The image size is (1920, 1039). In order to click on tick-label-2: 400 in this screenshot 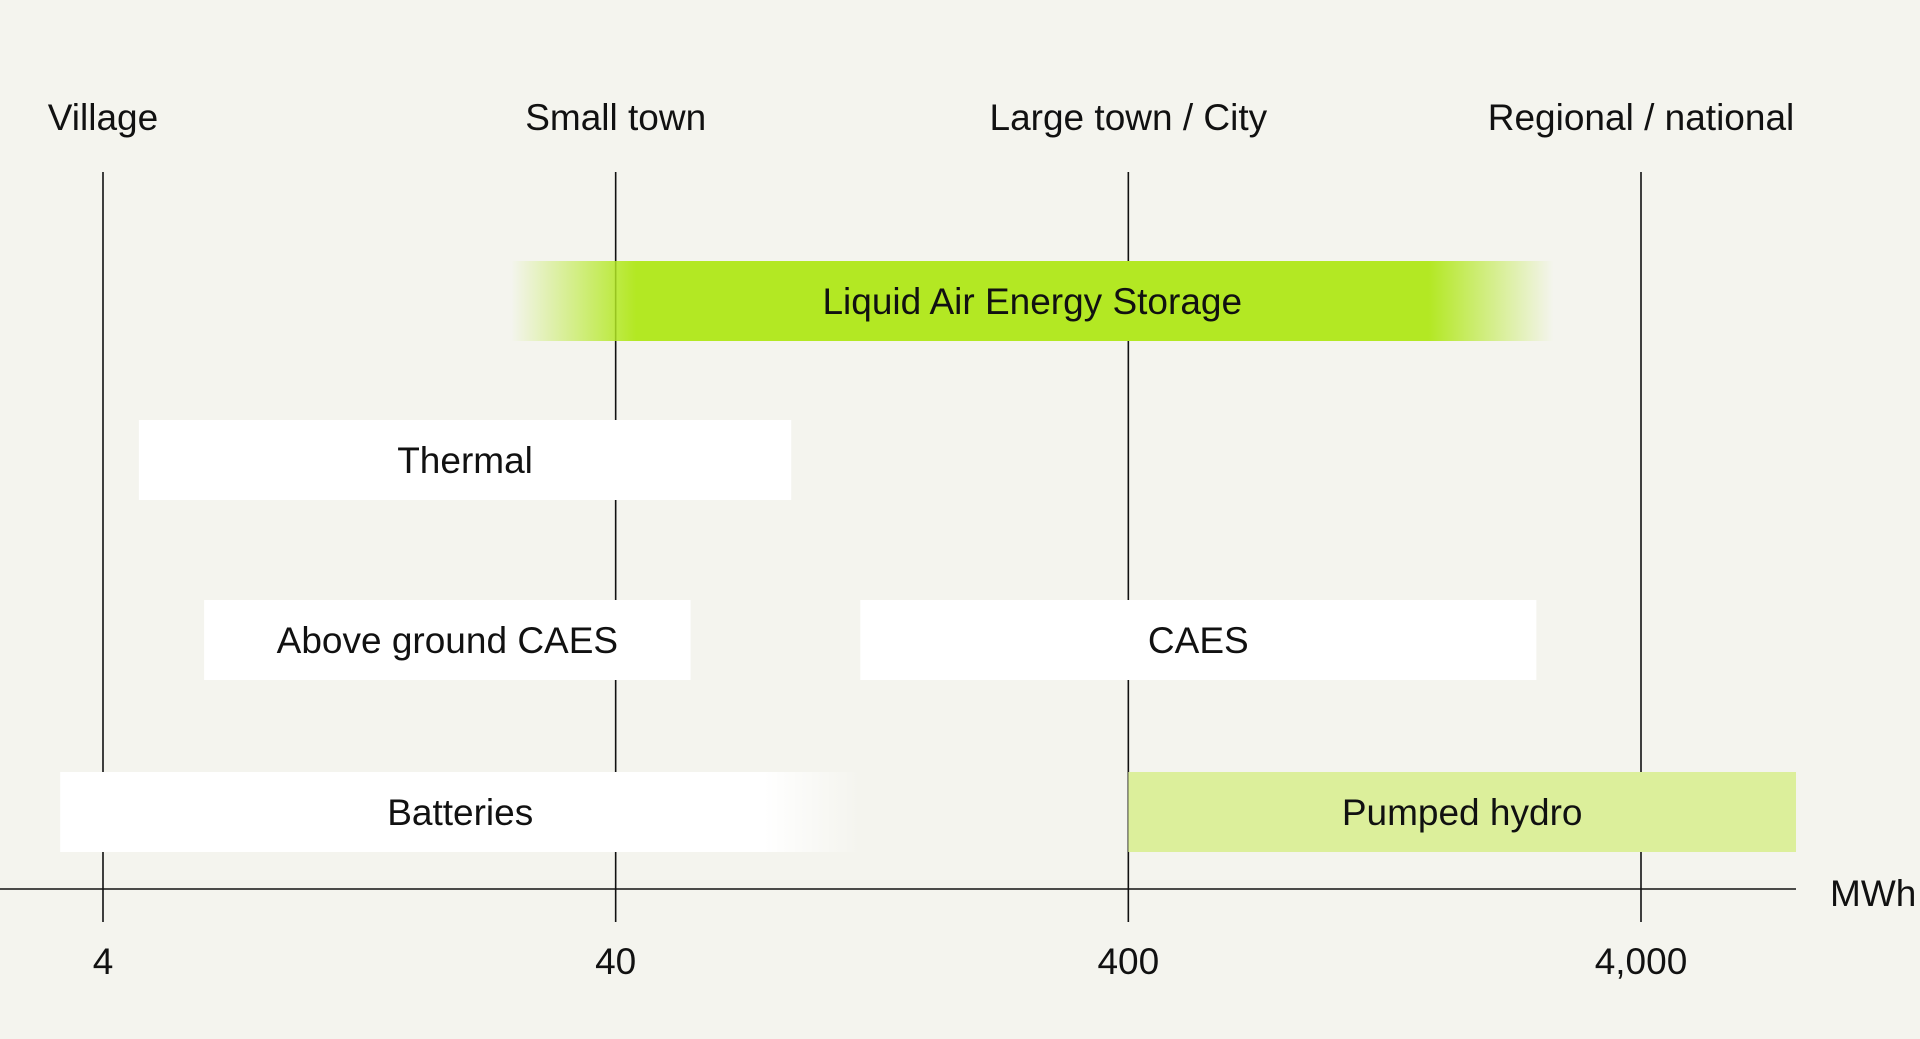, I will do `click(1128, 961)`.